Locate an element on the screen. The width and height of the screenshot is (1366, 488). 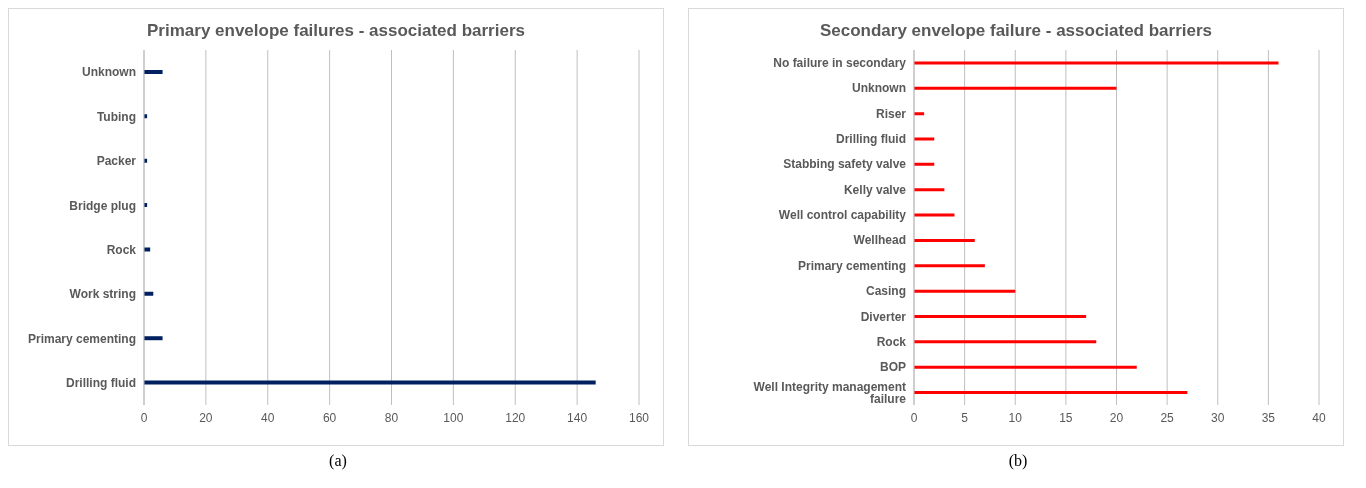
chart-title: Primary envelope failures - associated barriers is located at coordinates (336, 31).